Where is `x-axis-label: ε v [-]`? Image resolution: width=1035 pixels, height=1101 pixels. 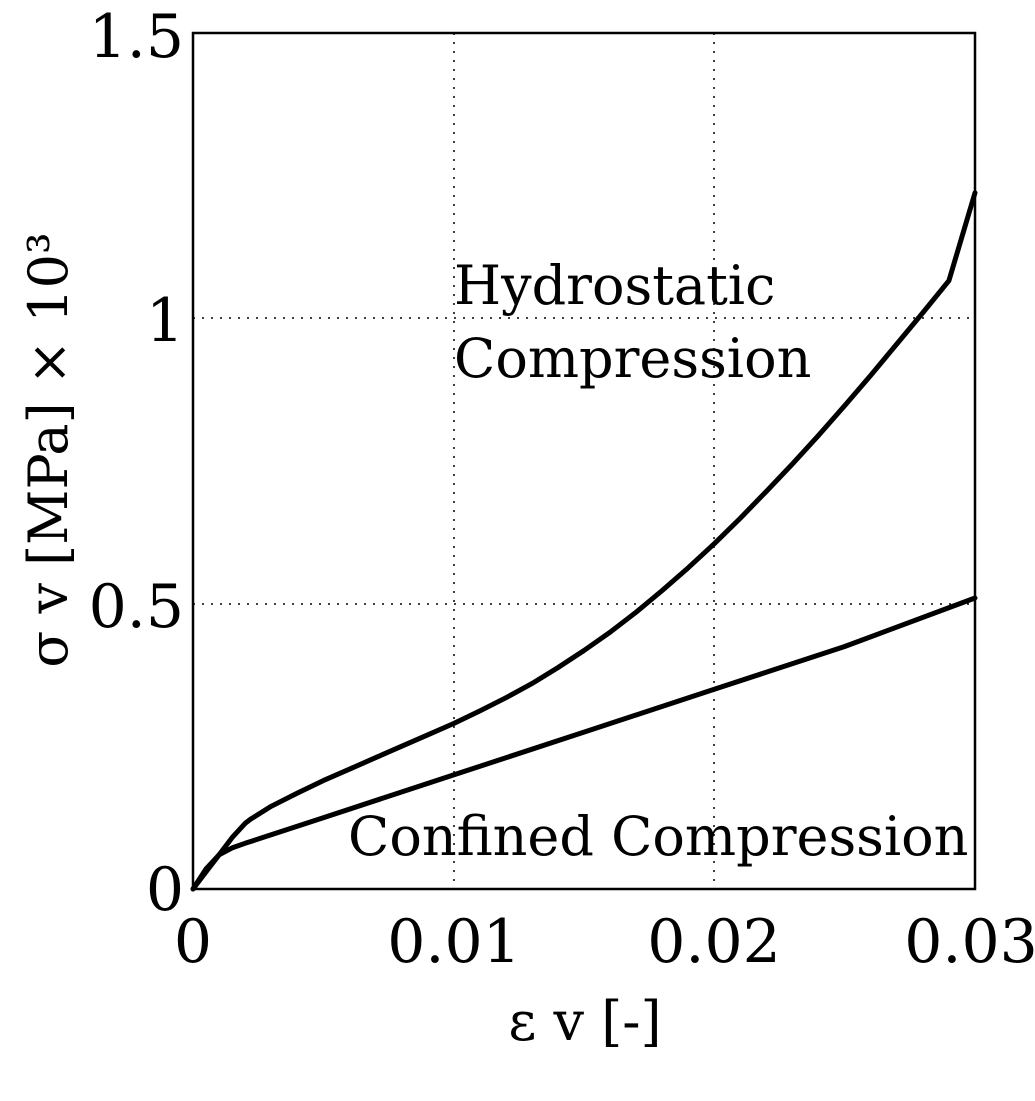 x-axis-label: ε v [-] is located at coordinates (584, 1021).